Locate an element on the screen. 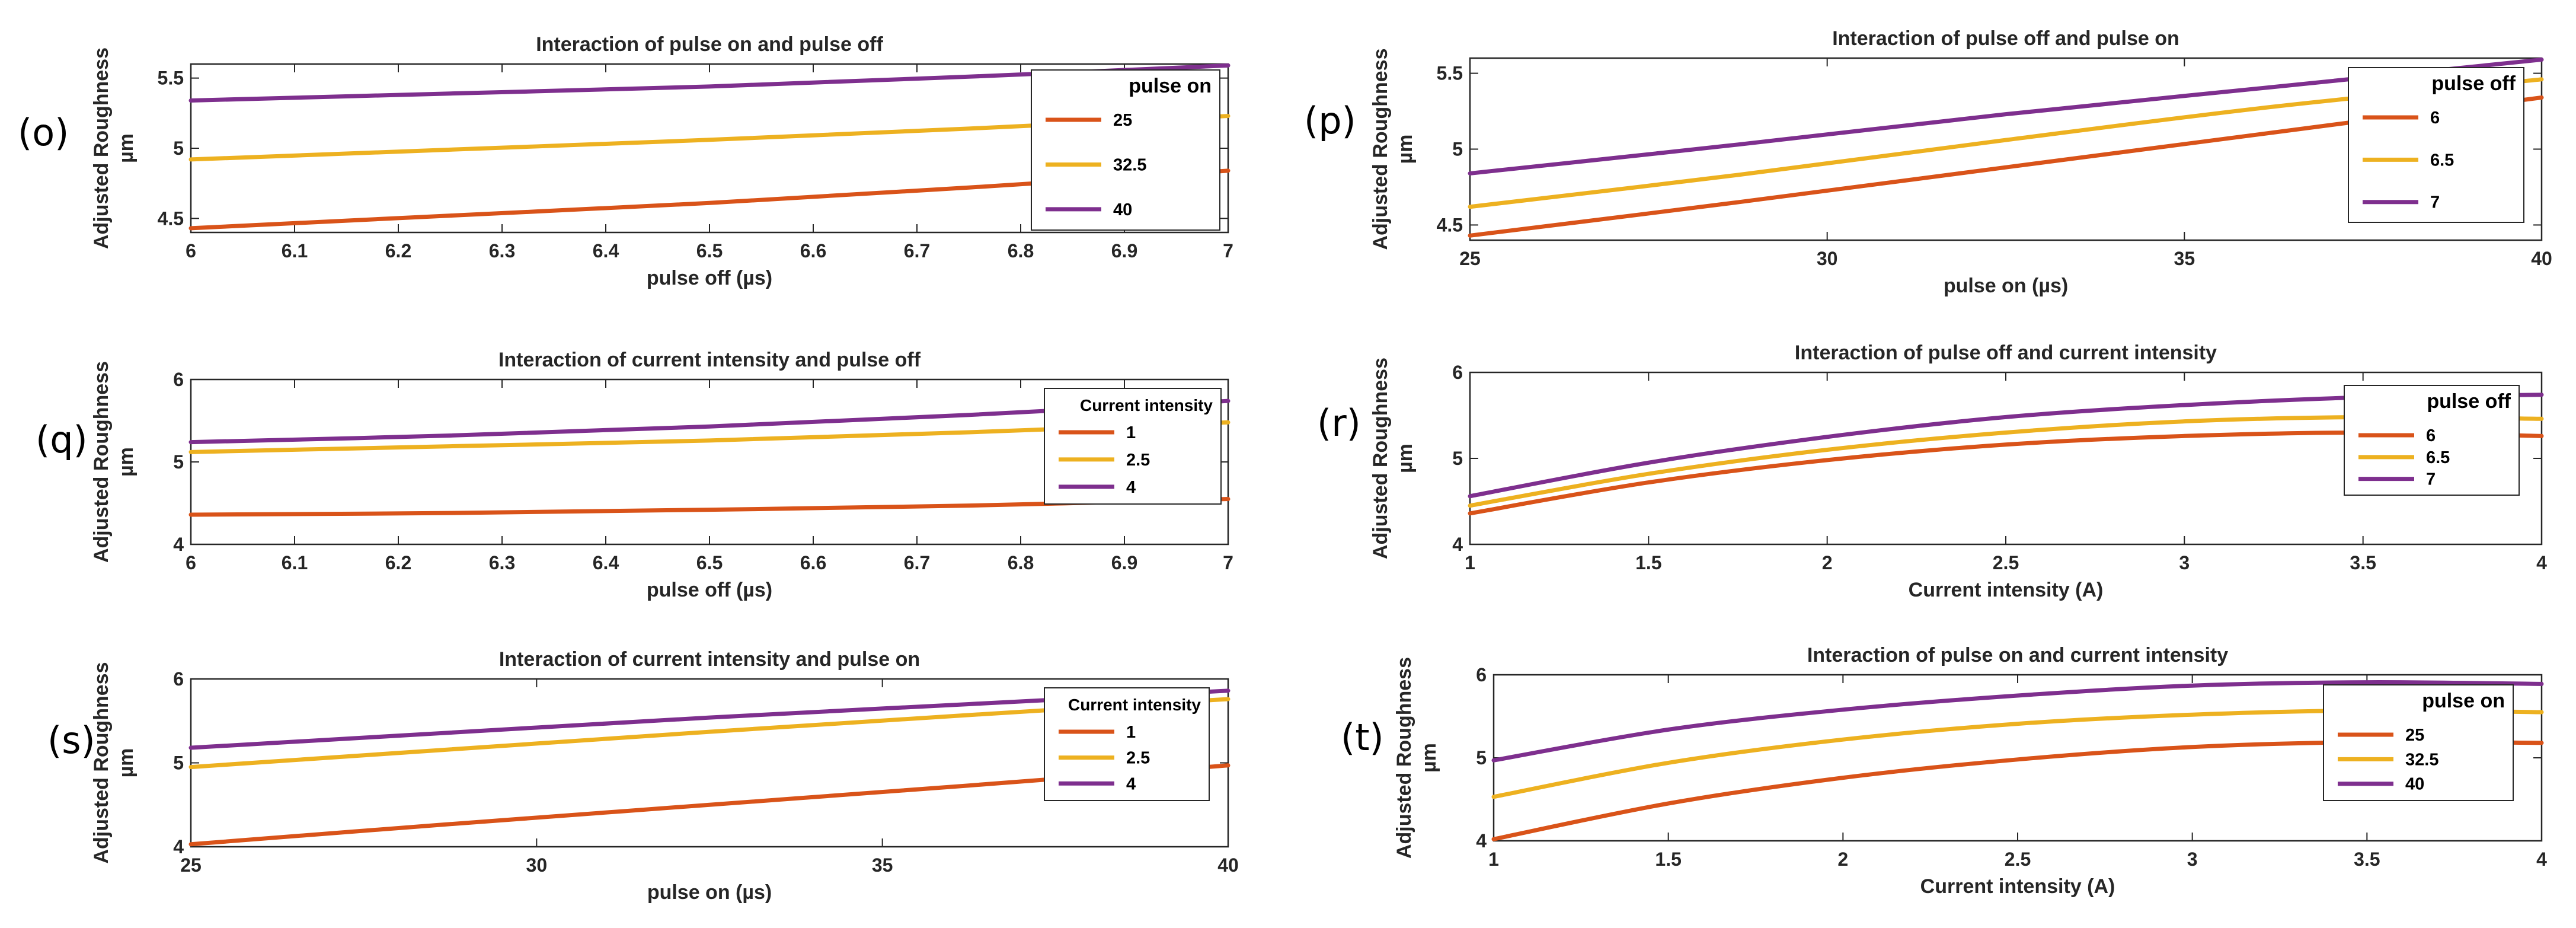  x-tick-label: 3.5 is located at coordinates (2363, 562).